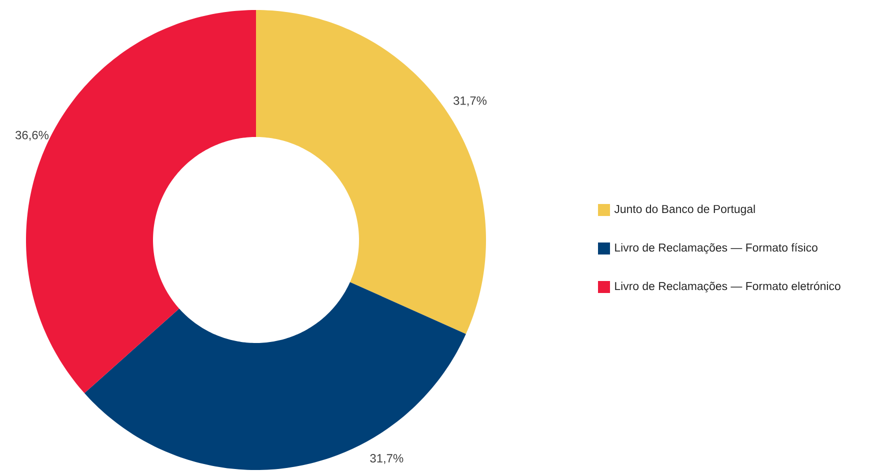 Image resolution: width=893 pixels, height=472 pixels. I want to click on legend-label: Junto do Banco de Portugal, so click(684, 210).